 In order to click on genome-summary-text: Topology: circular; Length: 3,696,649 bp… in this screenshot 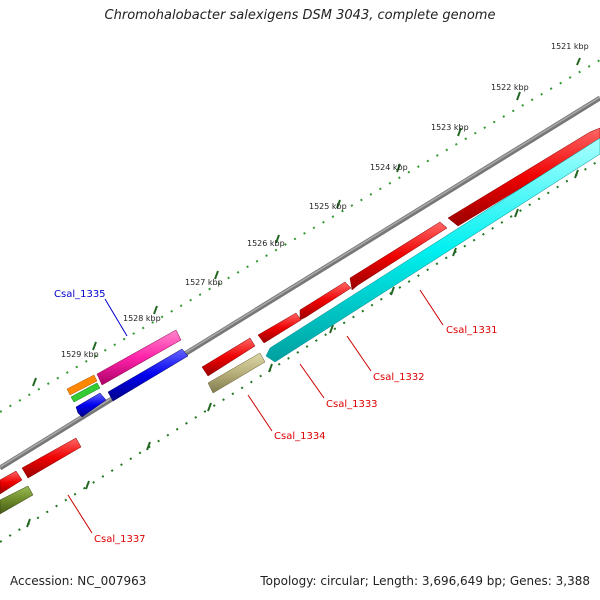, I will do `click(425, 581)`.